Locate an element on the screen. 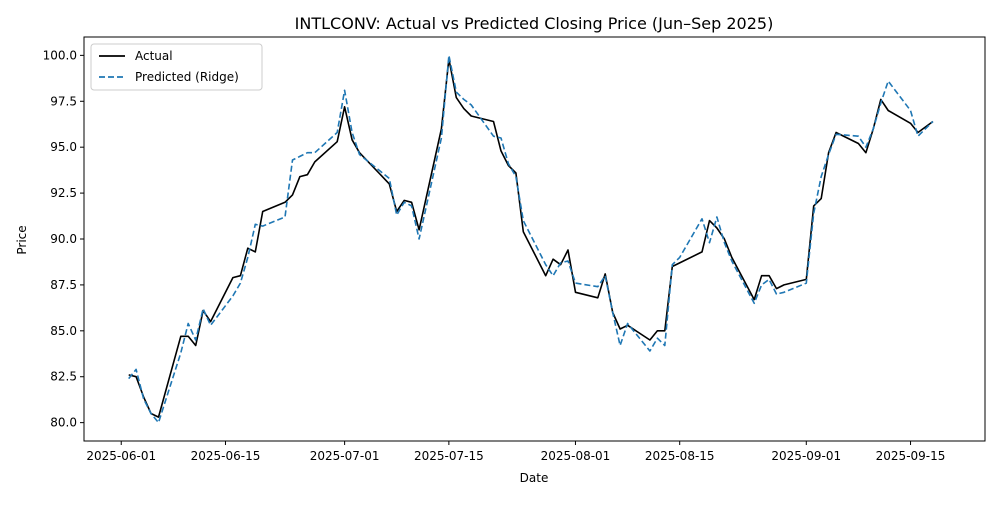 The image size is (1000, 505). y-tick-label: 95.0 is located at coordinates (63, 147).